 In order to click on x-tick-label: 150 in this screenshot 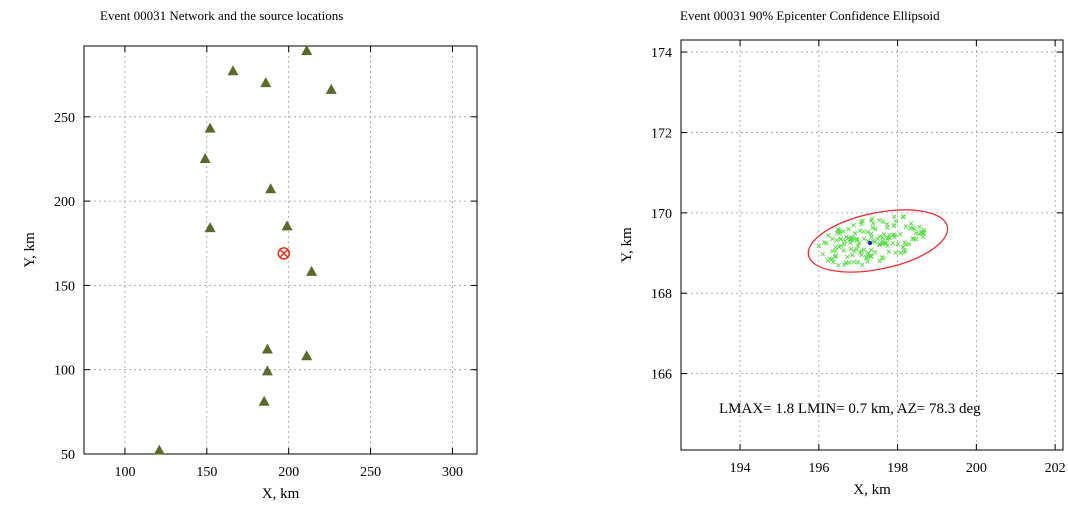, I will do `click(206, 472)`.